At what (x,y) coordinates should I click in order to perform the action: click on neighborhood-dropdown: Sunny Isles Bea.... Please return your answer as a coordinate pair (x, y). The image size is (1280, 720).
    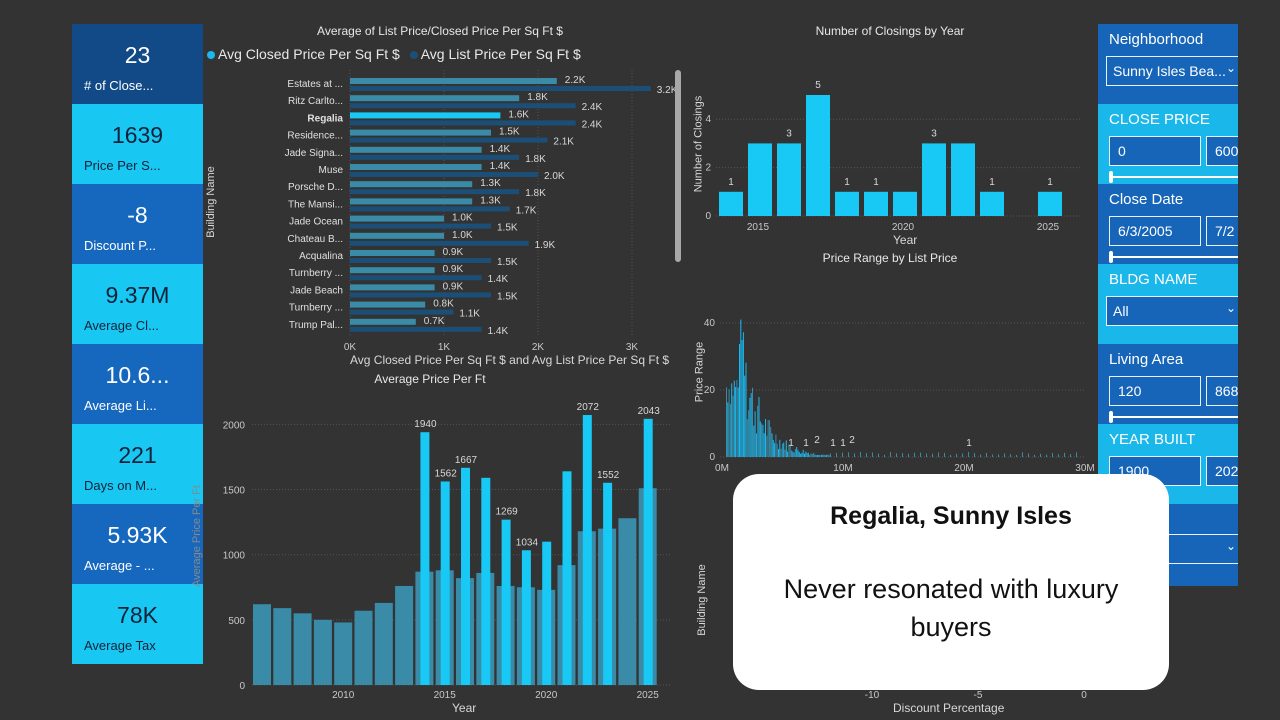
    Looking at the image, I should click on (1172, 71).